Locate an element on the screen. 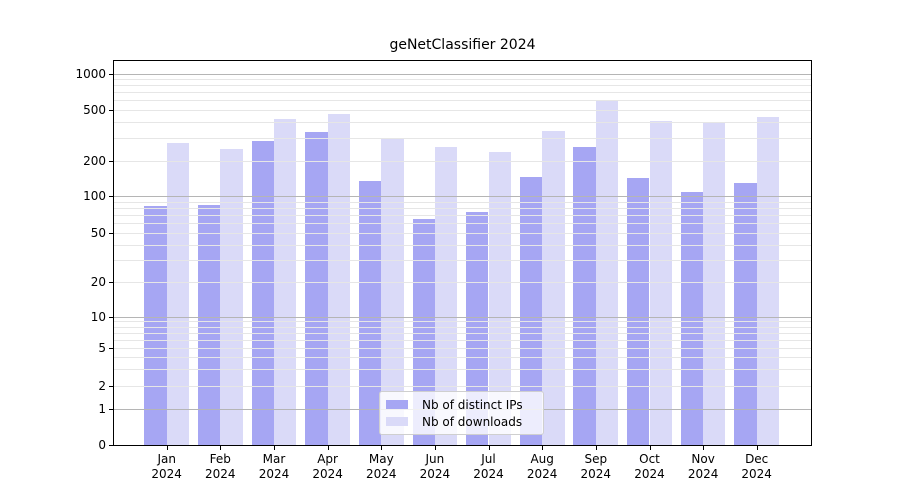 This screenshot has width=900, height=500. y-tick-label: 50 is located at coordinates (98, 233).